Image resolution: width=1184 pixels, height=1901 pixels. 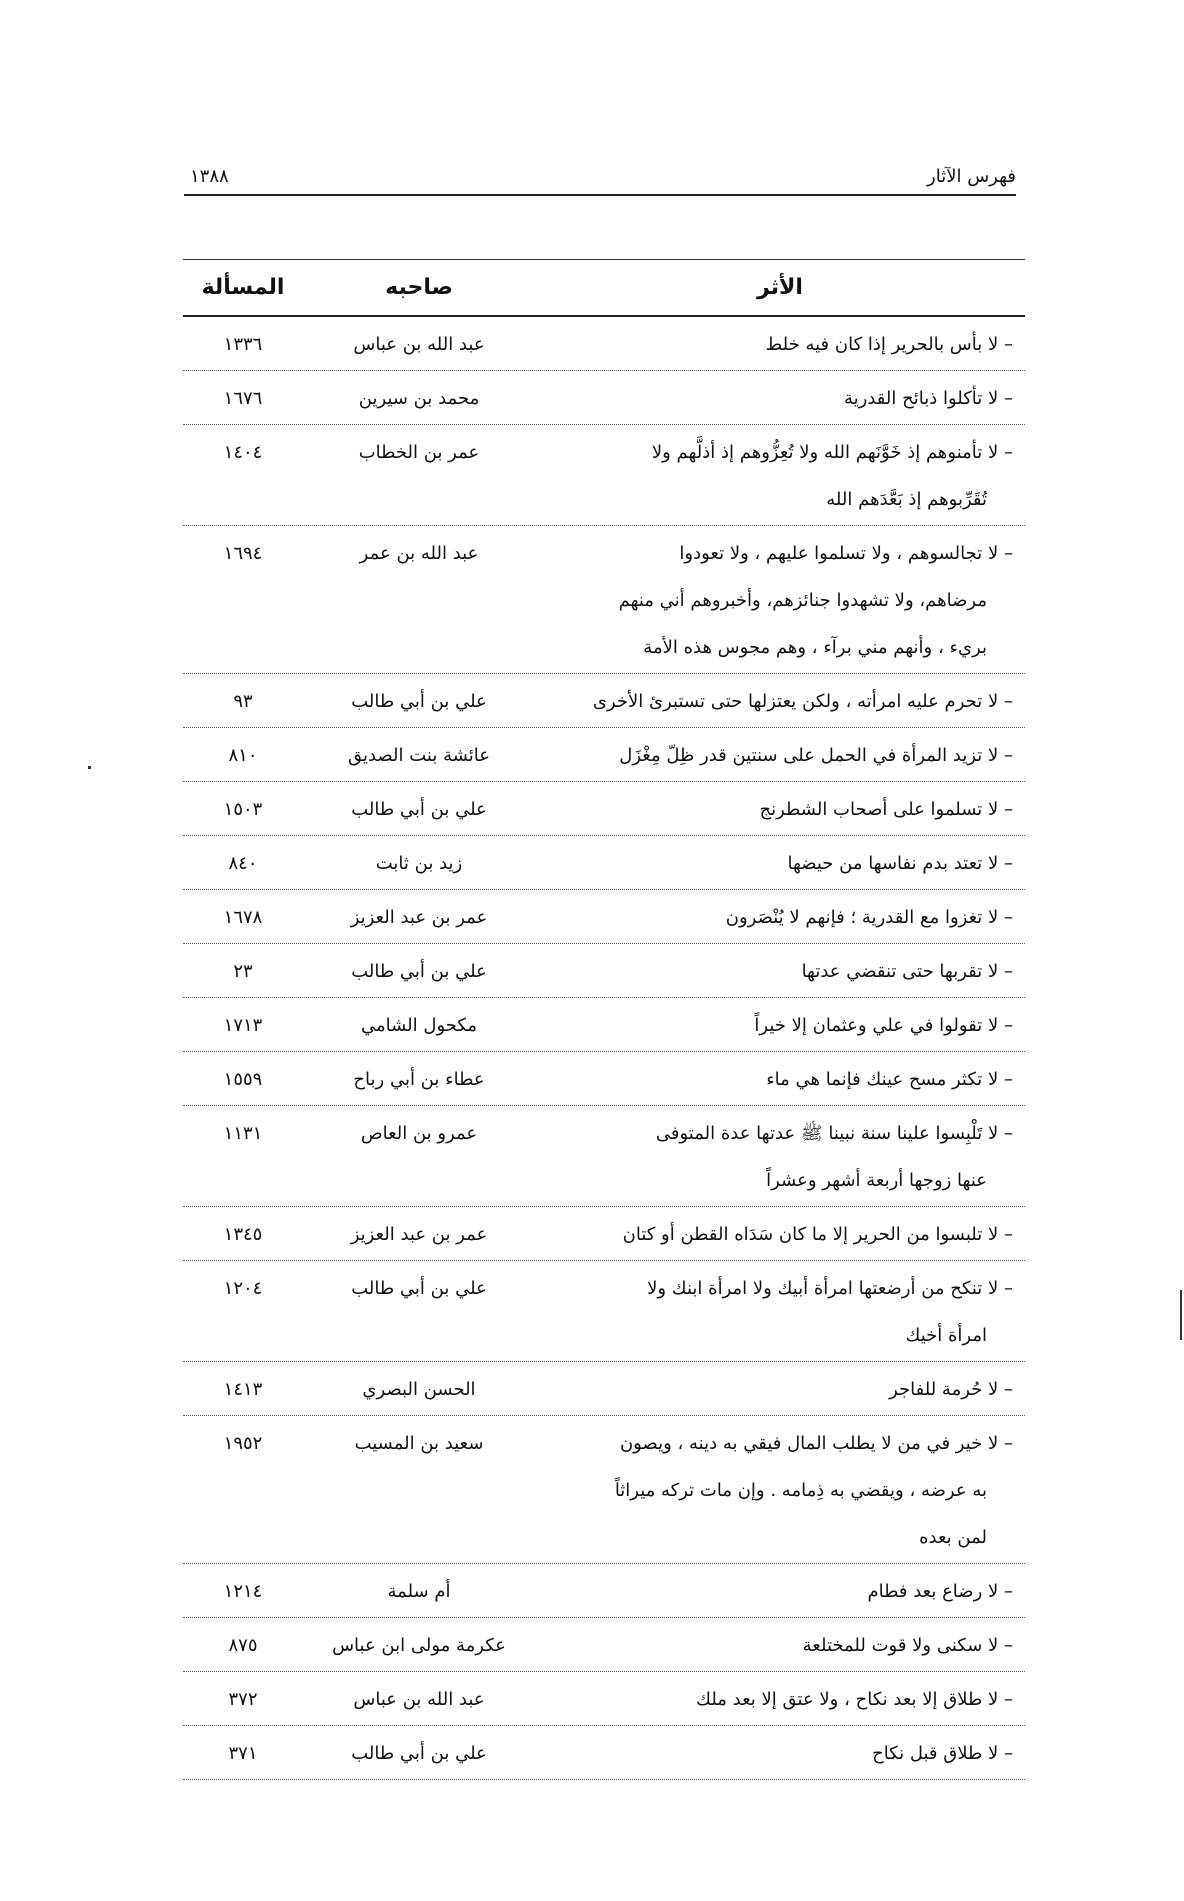 I want to click on column-header-issue: المسألة, so click(x=243, y=287).